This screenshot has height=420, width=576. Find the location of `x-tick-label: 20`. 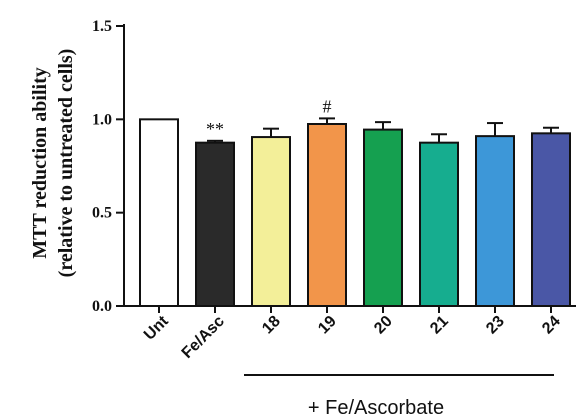

x-tick-label: 20 is located at coordinates (383, 325).